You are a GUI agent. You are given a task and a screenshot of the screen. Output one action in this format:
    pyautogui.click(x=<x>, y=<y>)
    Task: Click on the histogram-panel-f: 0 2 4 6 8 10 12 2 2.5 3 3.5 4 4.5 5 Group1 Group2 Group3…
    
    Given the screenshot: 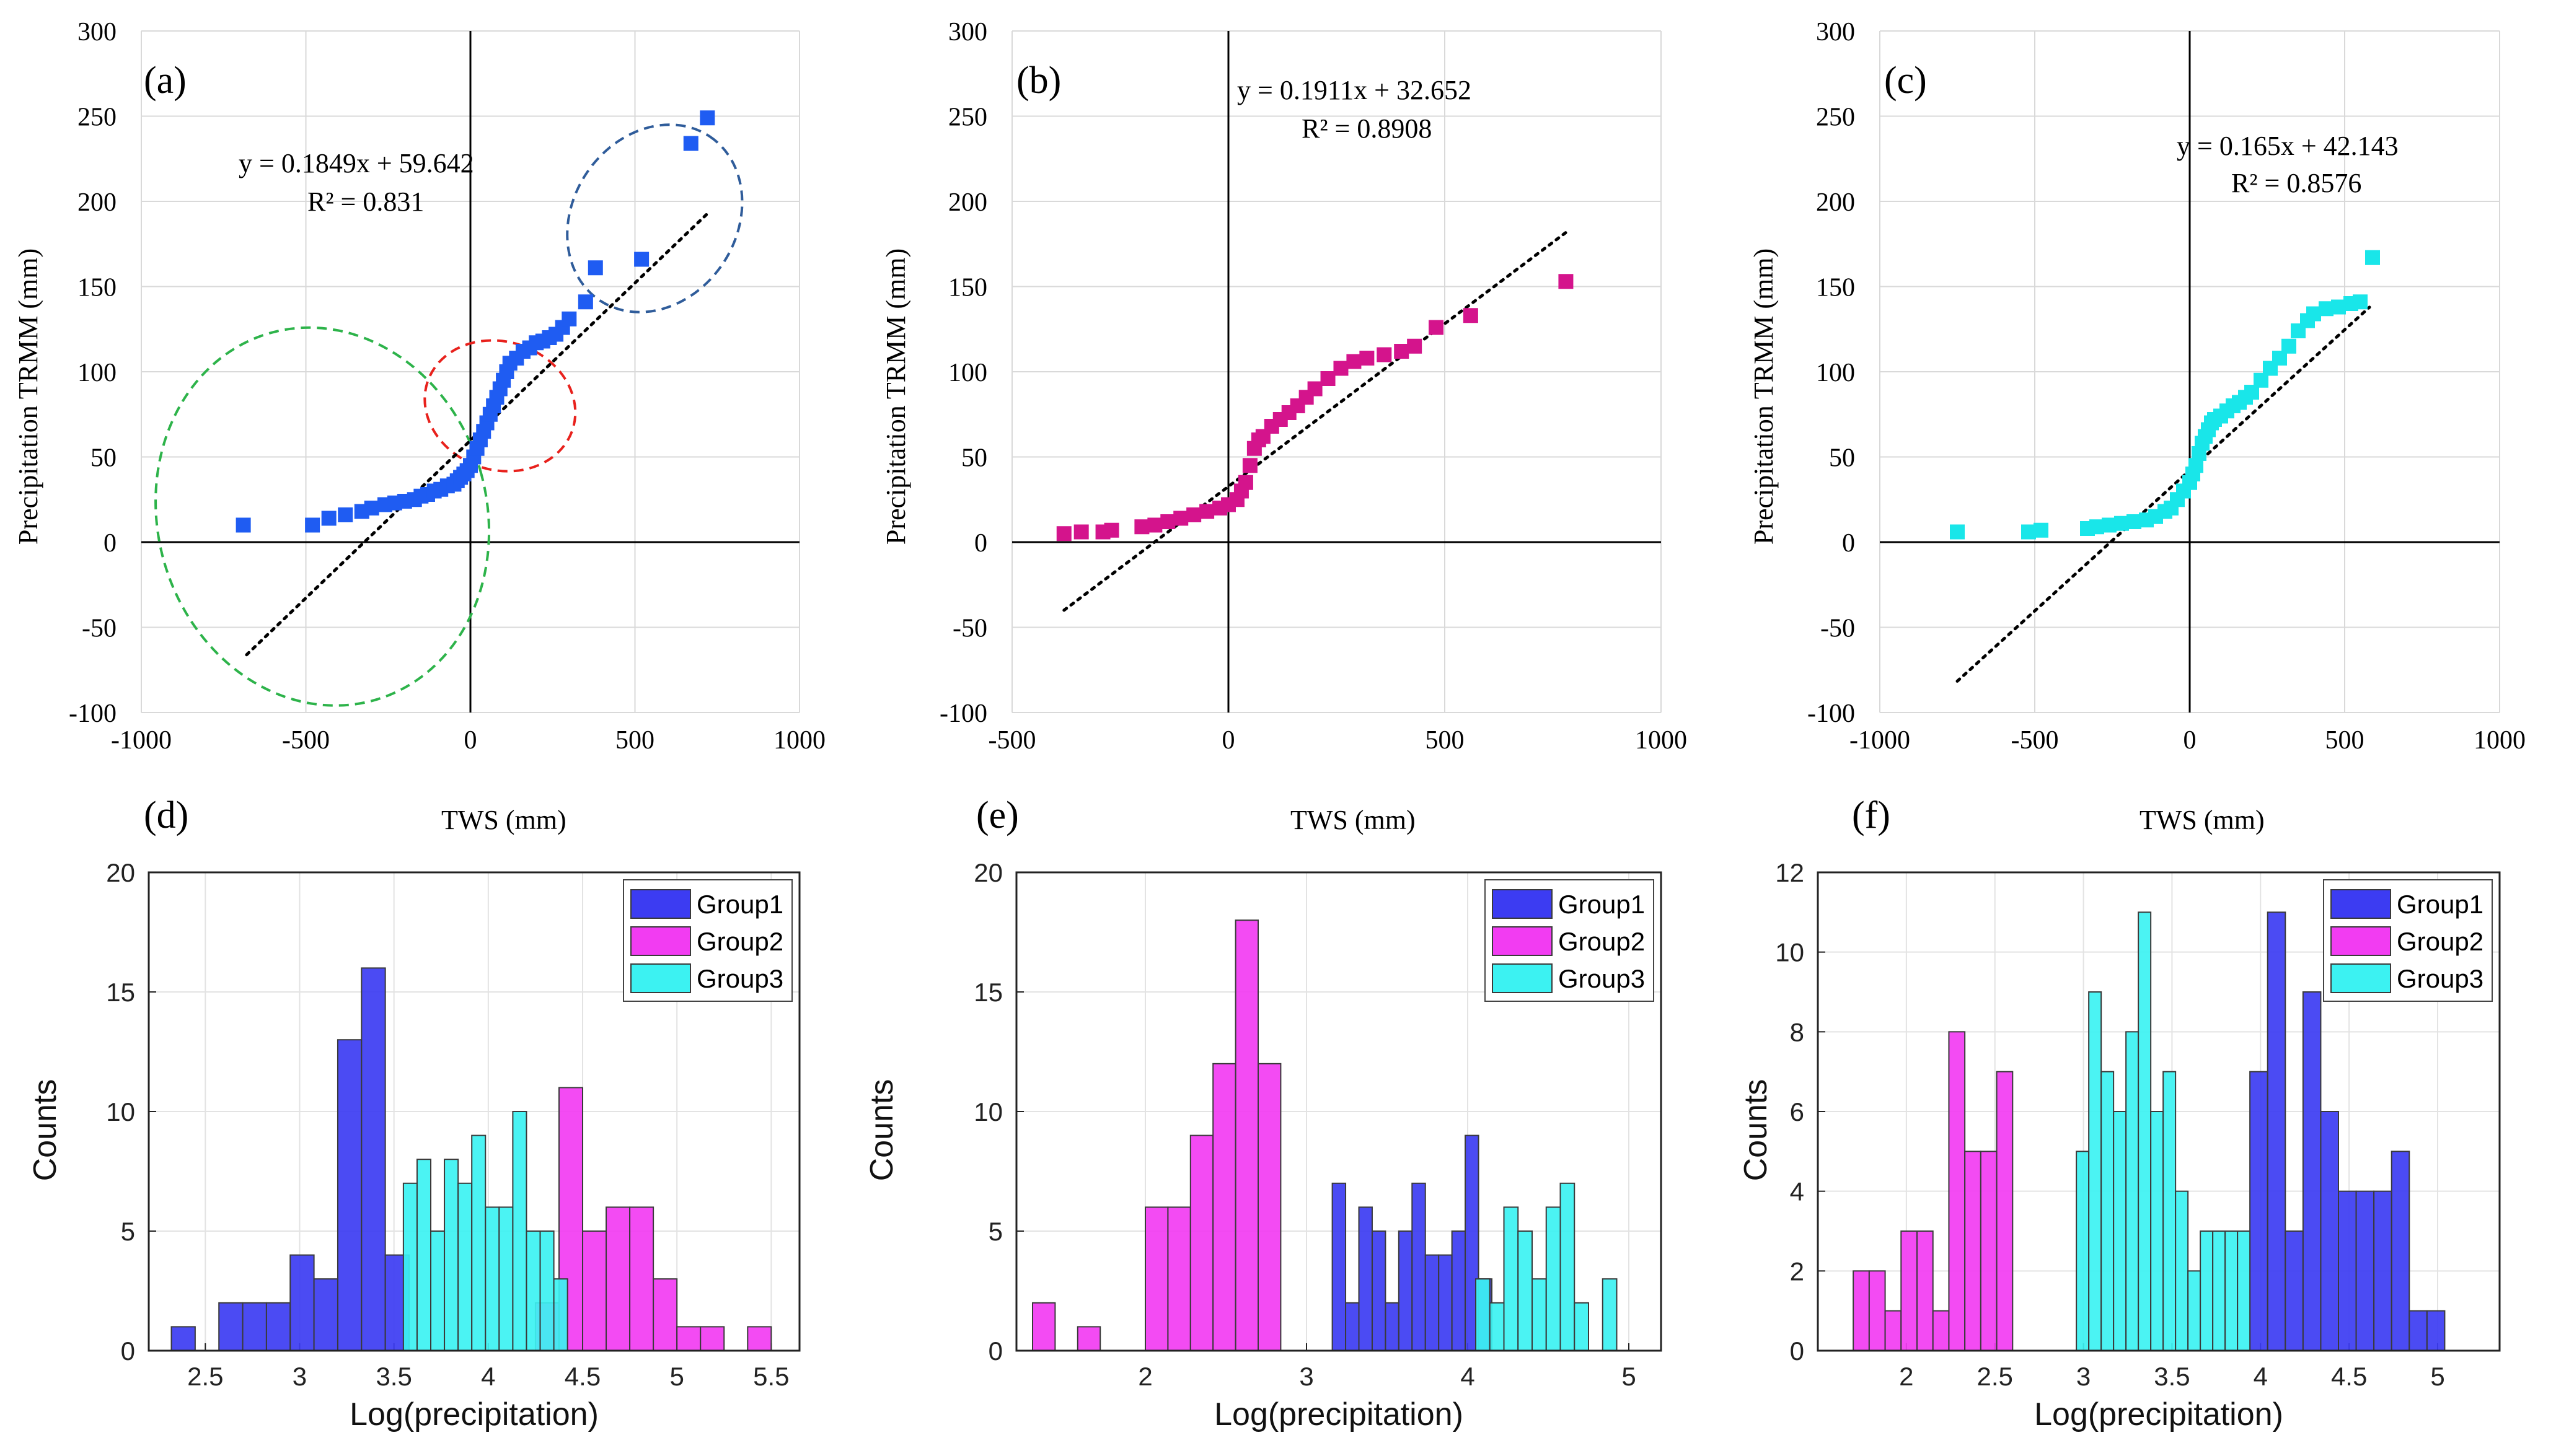 What is the action you would take?
    pyautogui.click(x=2119, y=1113)
    